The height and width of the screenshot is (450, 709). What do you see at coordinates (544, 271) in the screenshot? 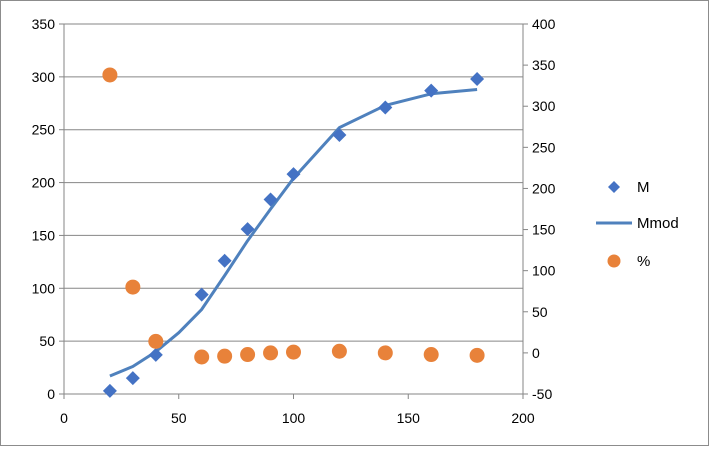
I see `y-right-tick-label: 100` at bounding box center [544, 271].